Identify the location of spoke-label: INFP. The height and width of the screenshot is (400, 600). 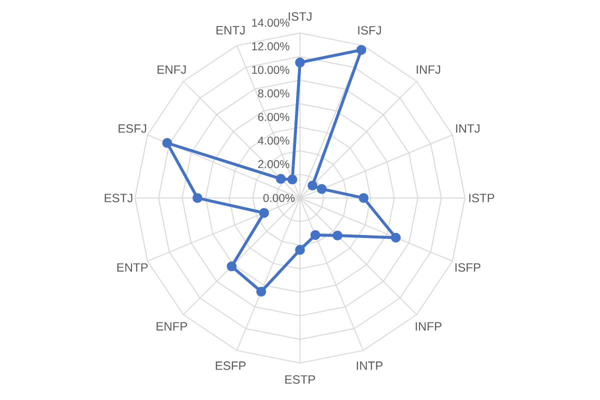
(429, 326).